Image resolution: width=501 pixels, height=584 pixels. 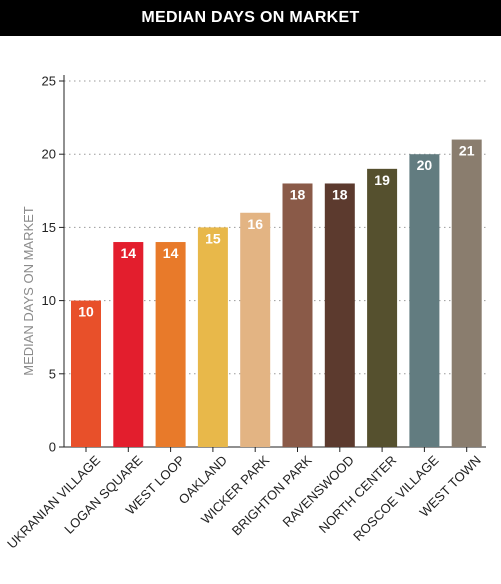 What do you see at coordinates (250, 18) in the screenshot?
I see `chart-title: MEDIAN DAYS ON MARKET` at bounding box center [250, 18].